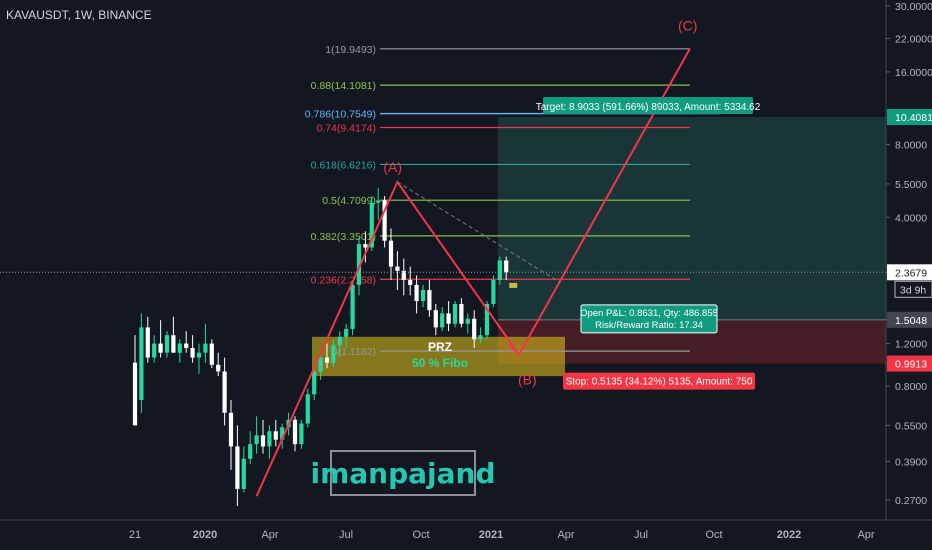 The image size is (932, 550). I want to click on x-tick-label: Jul, so click(346, 535).